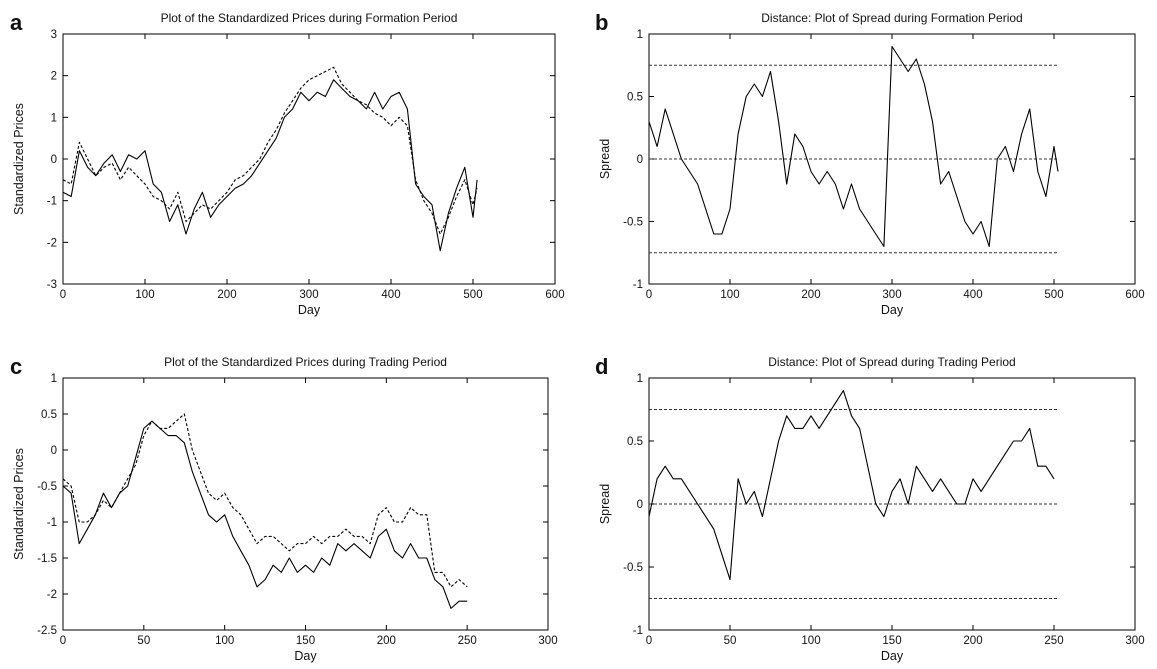 Image resolution: width=1157 pixels, height=669 pixels. Describe the element at coordinates (54, 77) in the screenshot. I see `y-tick-label: 2` at that location.